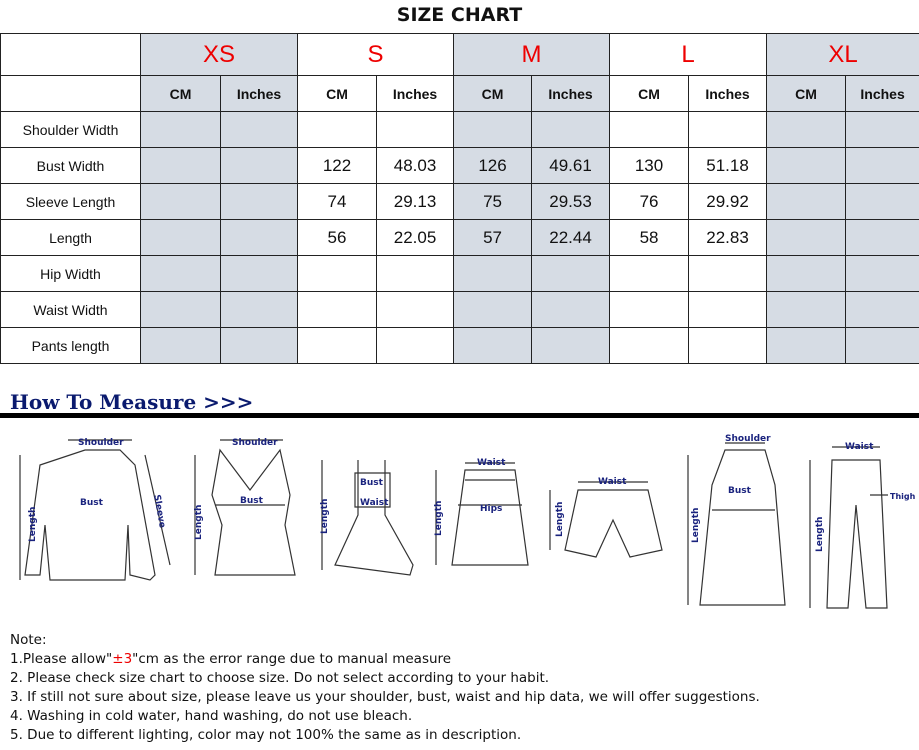 The height and width of the screenshot is (750, 919). What do you see at coordinates (728, 237) in the screenshot?
I see `table-cell: 22.83` at bounding box center [728, 237].